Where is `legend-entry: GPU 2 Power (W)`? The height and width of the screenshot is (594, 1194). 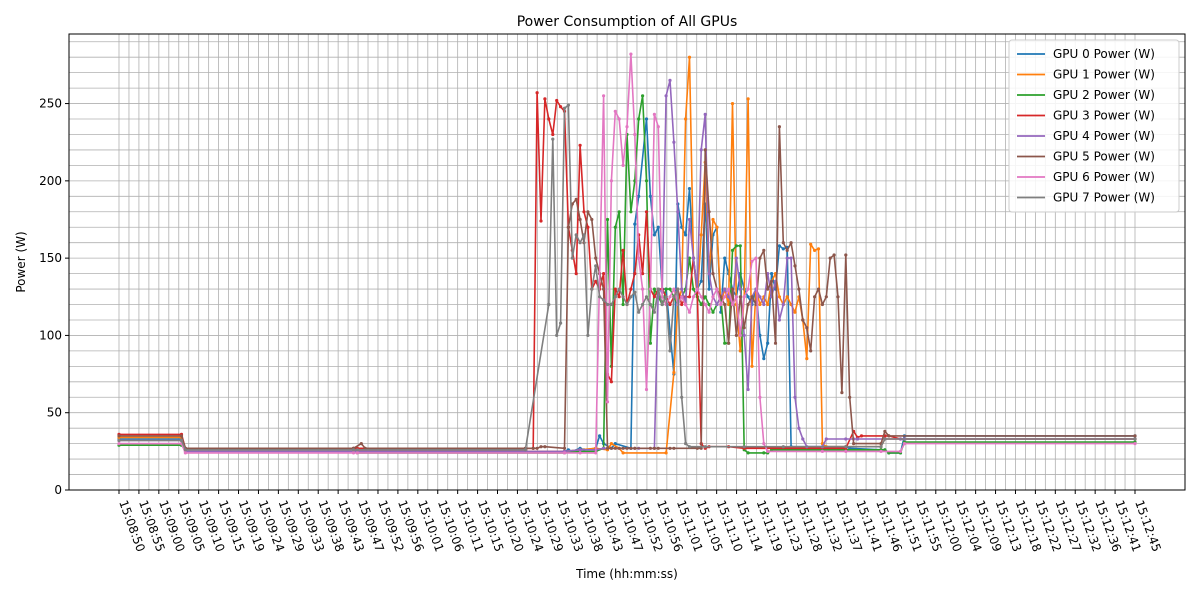
legend-entry: GPU 2 Power (W) is located at coordinates (1104, 95).